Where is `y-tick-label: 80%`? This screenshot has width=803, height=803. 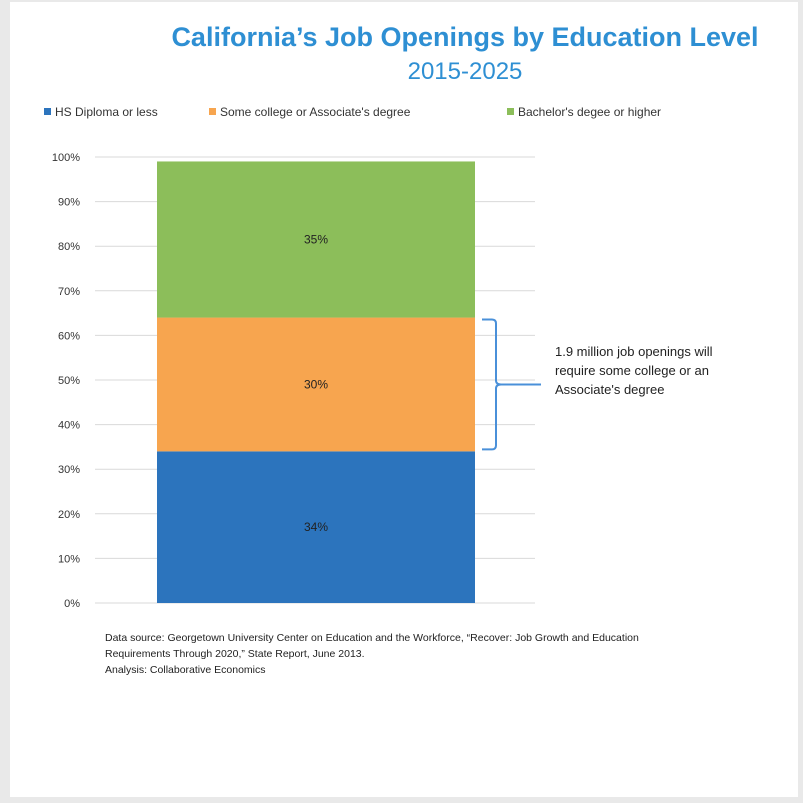
y-tick-label: 80% is located at coordinates (69, 247).